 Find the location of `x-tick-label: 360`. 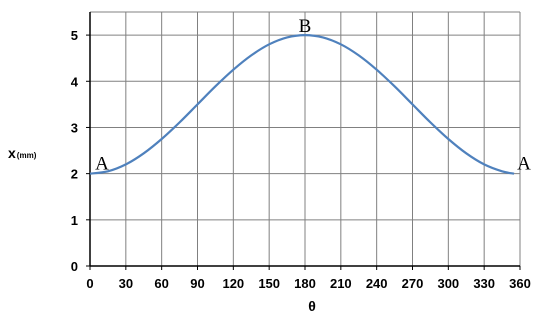

x-tick-label: 360 is located at coordinates (520, 283).